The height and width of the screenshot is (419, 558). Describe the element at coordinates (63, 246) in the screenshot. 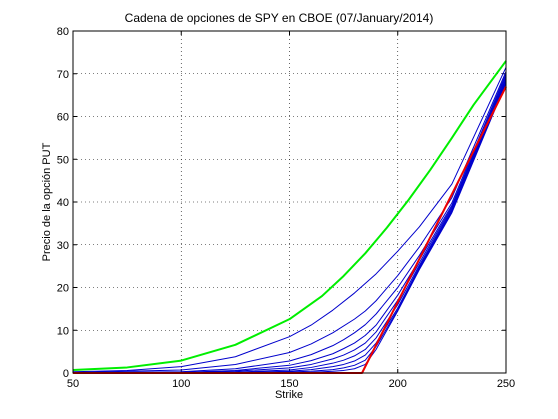

I see `y-tick-label: 30` at that location.